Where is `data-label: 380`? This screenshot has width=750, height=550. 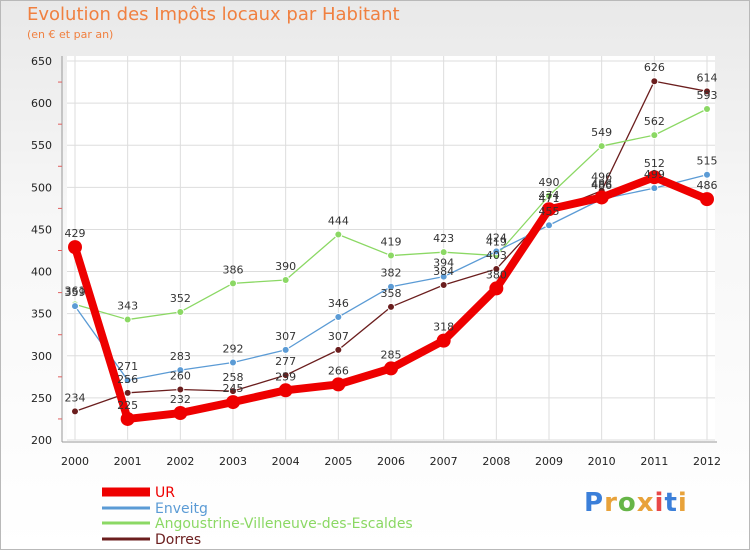
data-label: 380 is located at coordinates (496, 274).